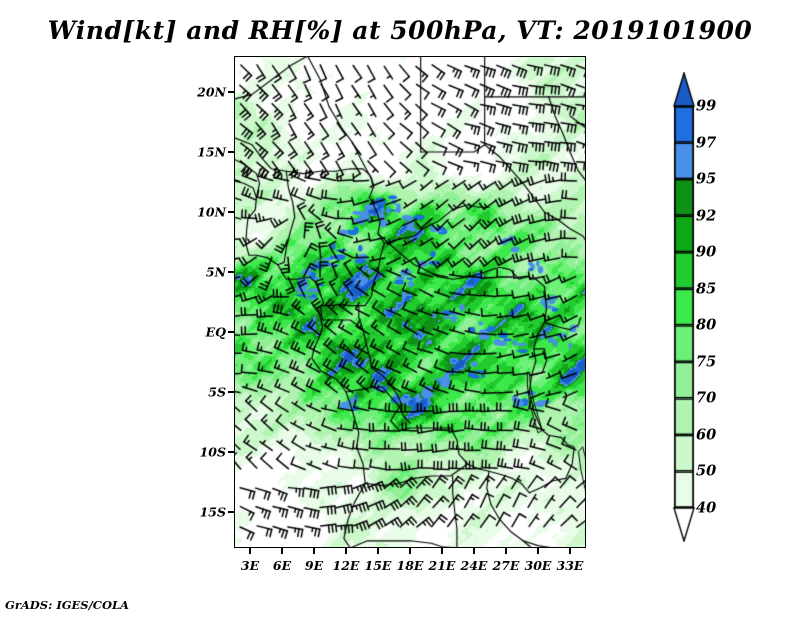 The width and height of the screenshot is (800, 618). What do you see at coordinates (506, 565) in the screenshot?
I see `x-axis-tick-label: 27E` at bounding box center [506, 565].